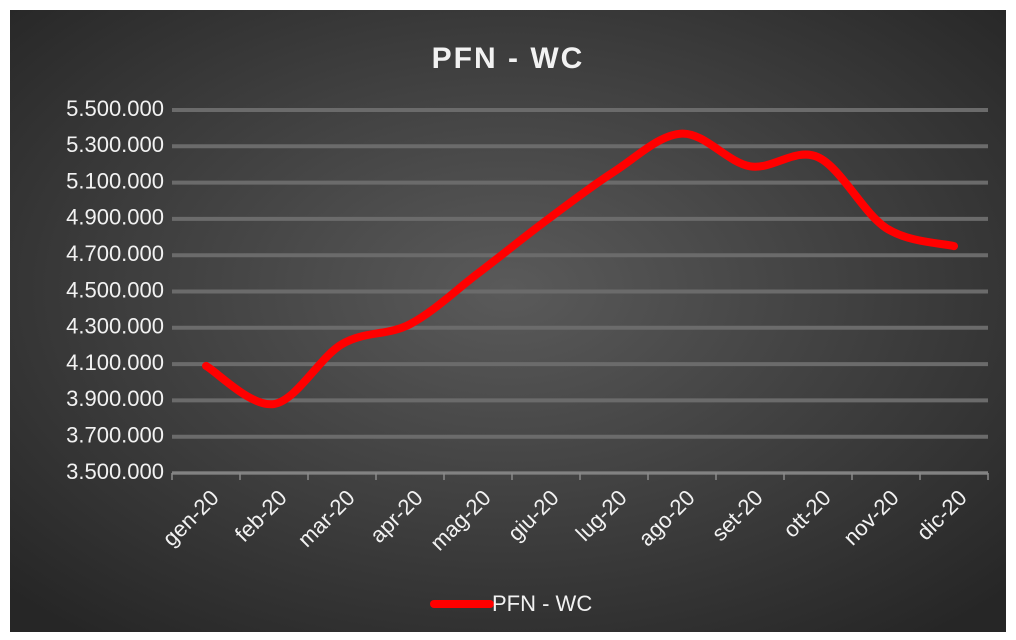 The image size is (1016, 640). Describe the element at coordinates (115, 362) in the screenshot. I see `y-tick-label: 4.100.000` at that location.